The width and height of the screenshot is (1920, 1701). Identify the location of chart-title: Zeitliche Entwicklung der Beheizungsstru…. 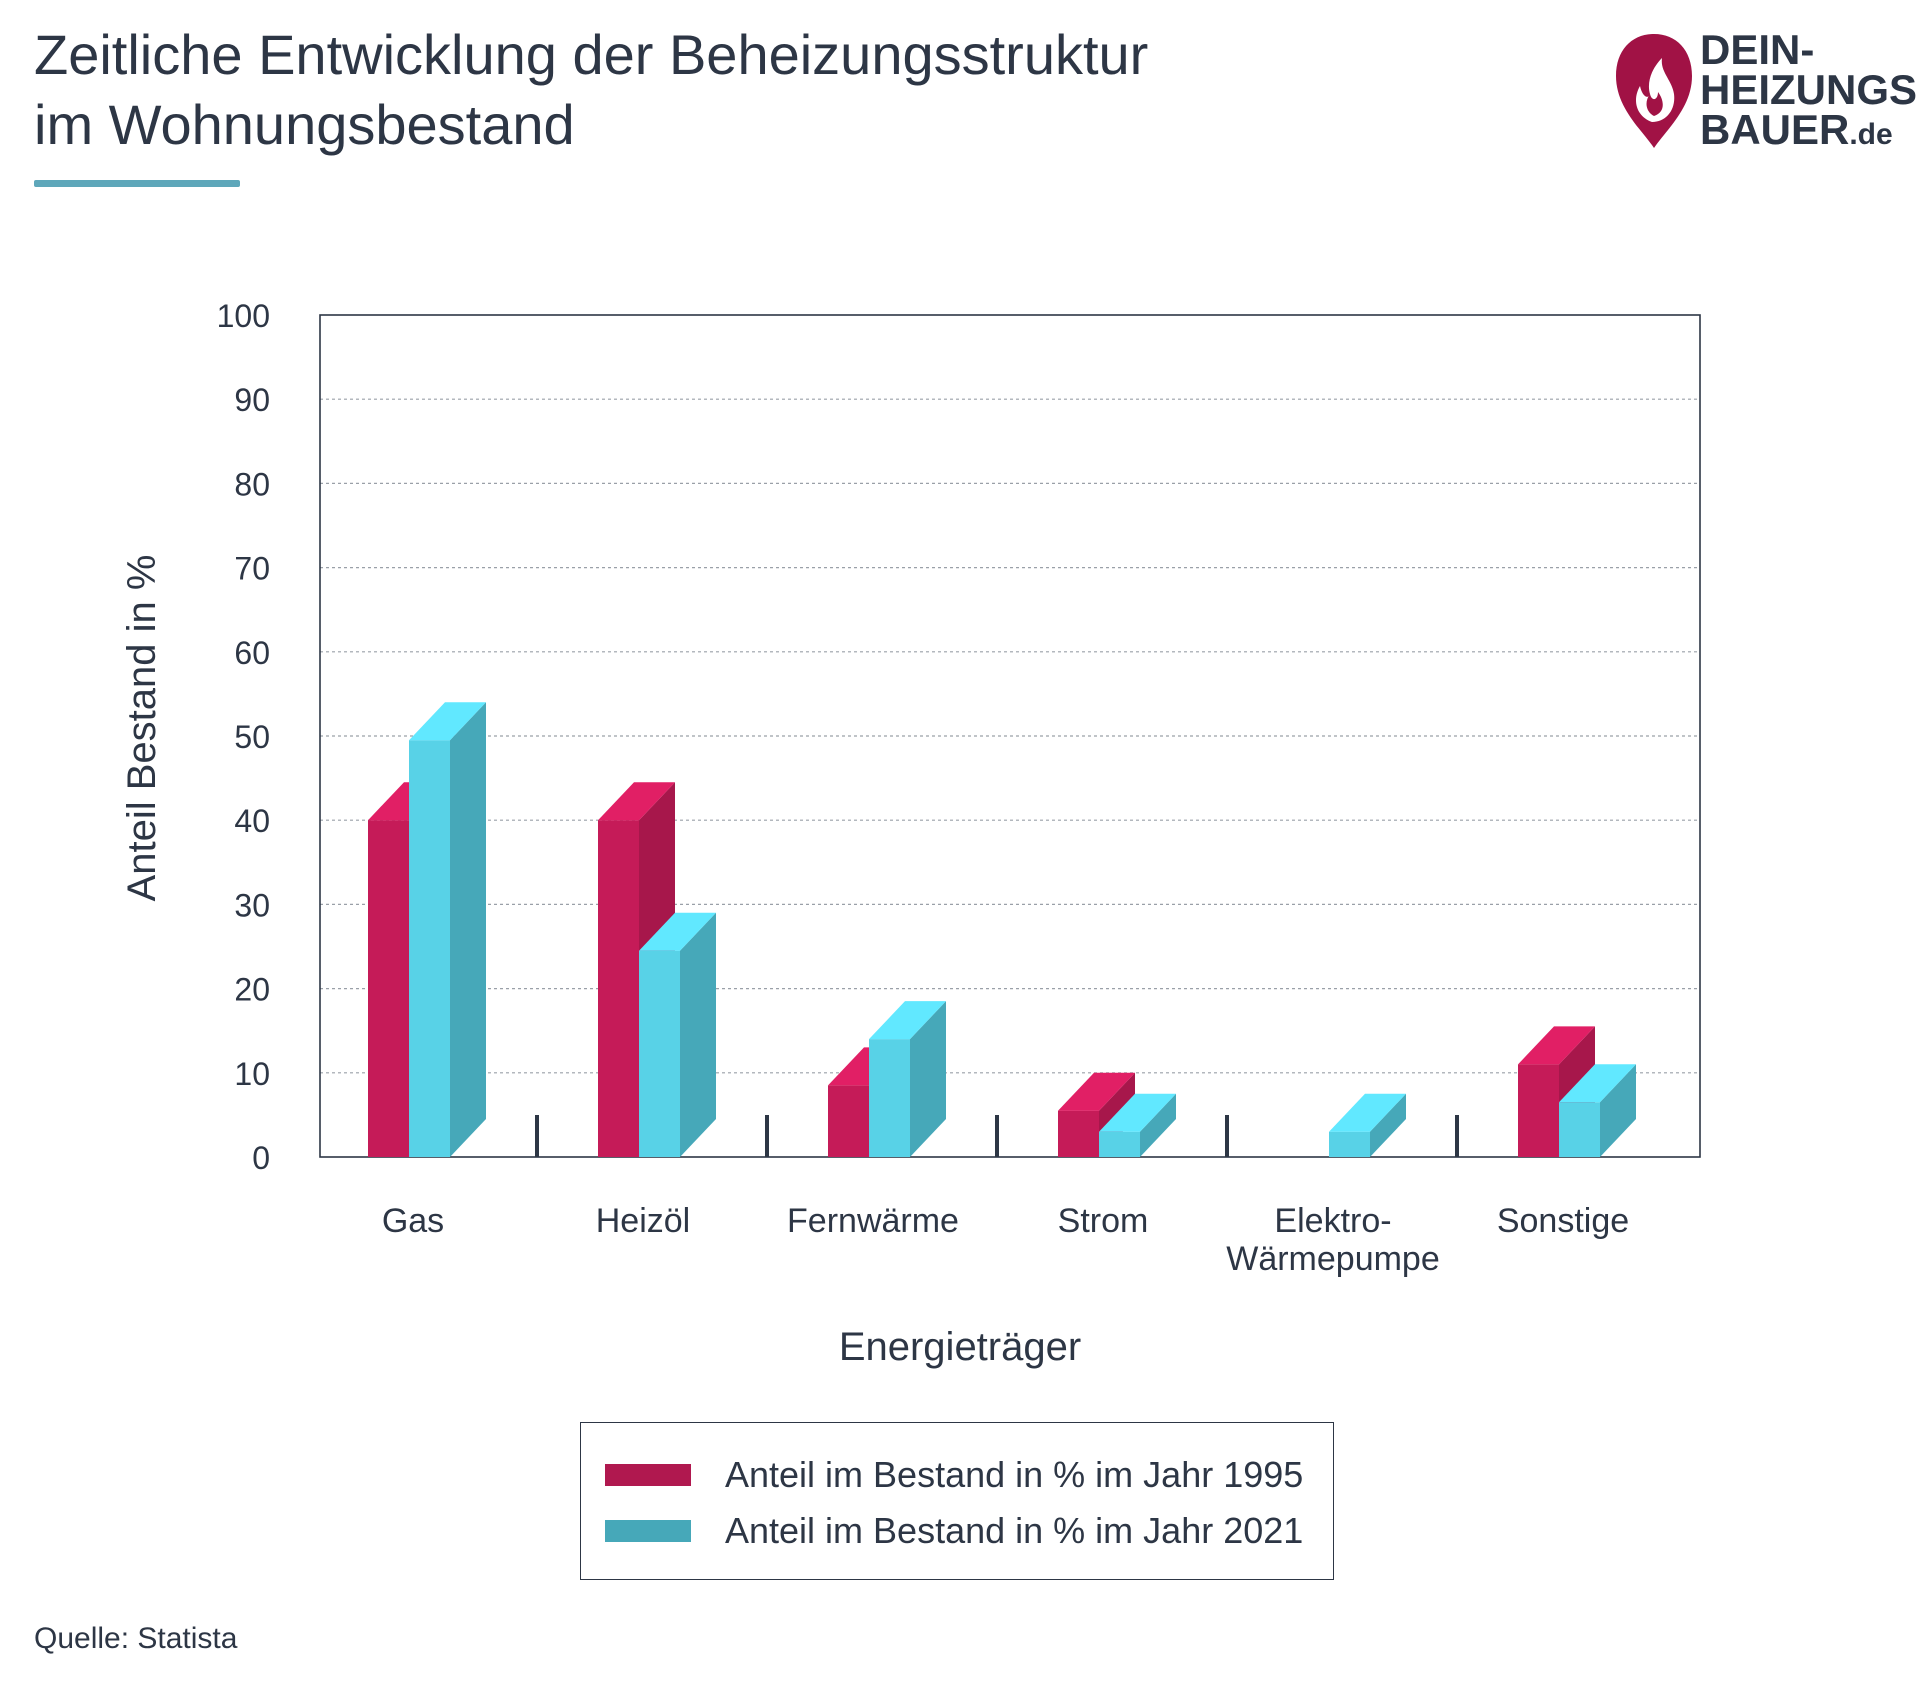
(684, 90).